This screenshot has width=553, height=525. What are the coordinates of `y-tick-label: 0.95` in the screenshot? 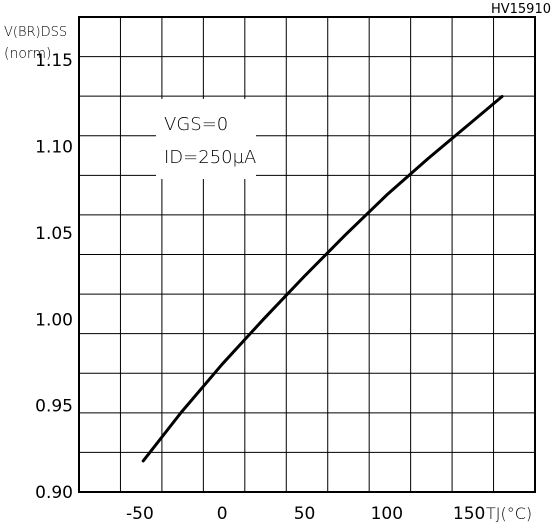 It's located at (54, 407).